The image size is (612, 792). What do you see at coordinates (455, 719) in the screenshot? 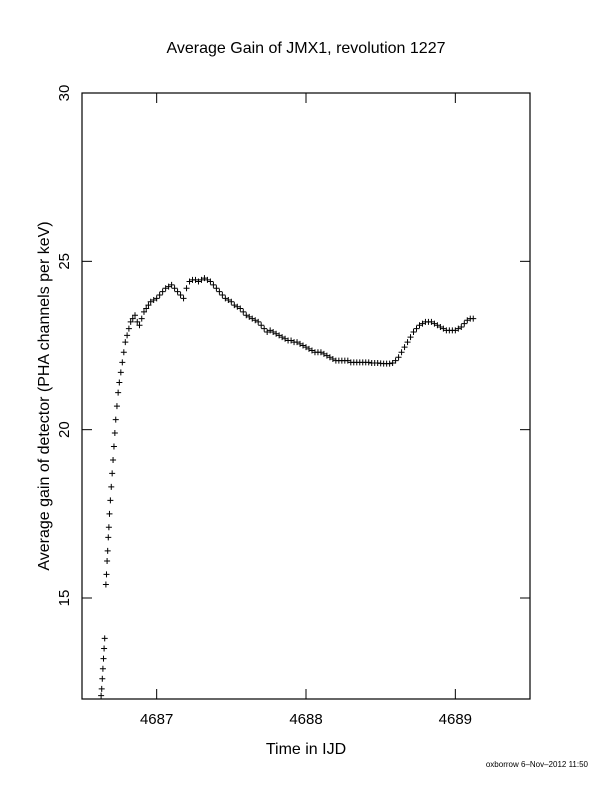
I see `x-tick-label: 4689` at bounding box center [455, 719].